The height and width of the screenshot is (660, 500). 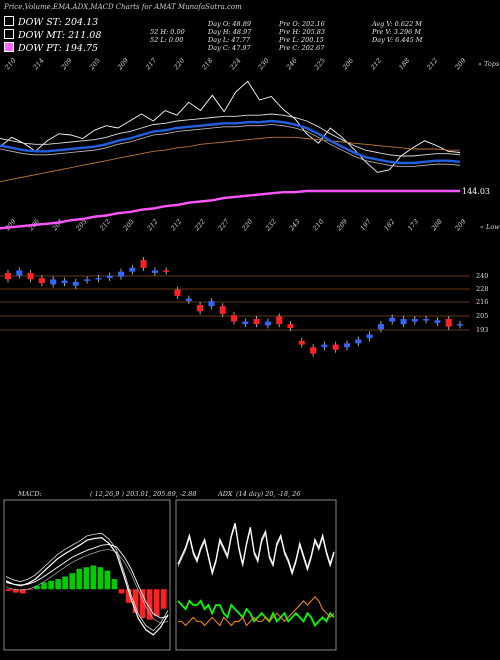 I want to click on level-label: 205, so click(x=482, y=316).